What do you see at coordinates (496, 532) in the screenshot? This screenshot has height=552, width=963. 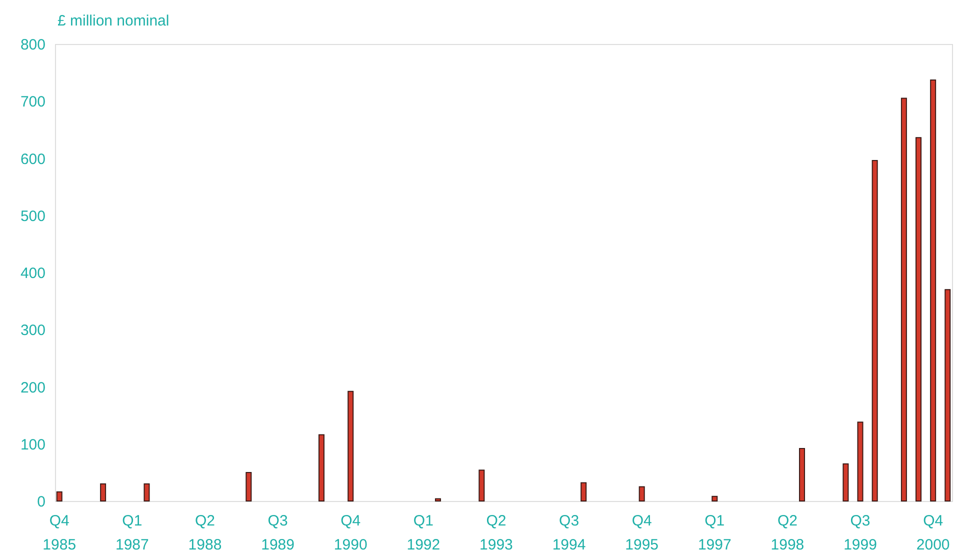 I see `x-tick-label: Q2 1993` at bounding box center [496, 532].